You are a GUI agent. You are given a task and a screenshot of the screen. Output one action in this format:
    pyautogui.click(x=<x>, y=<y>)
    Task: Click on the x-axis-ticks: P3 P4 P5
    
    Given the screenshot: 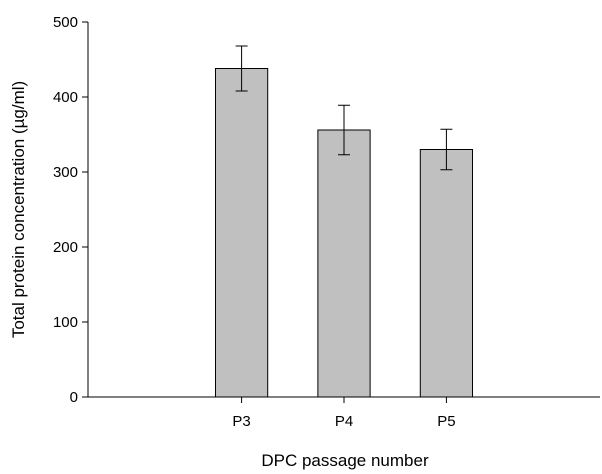 What is the action you would take?
    pyautogui.click(x=344, y=413)
    